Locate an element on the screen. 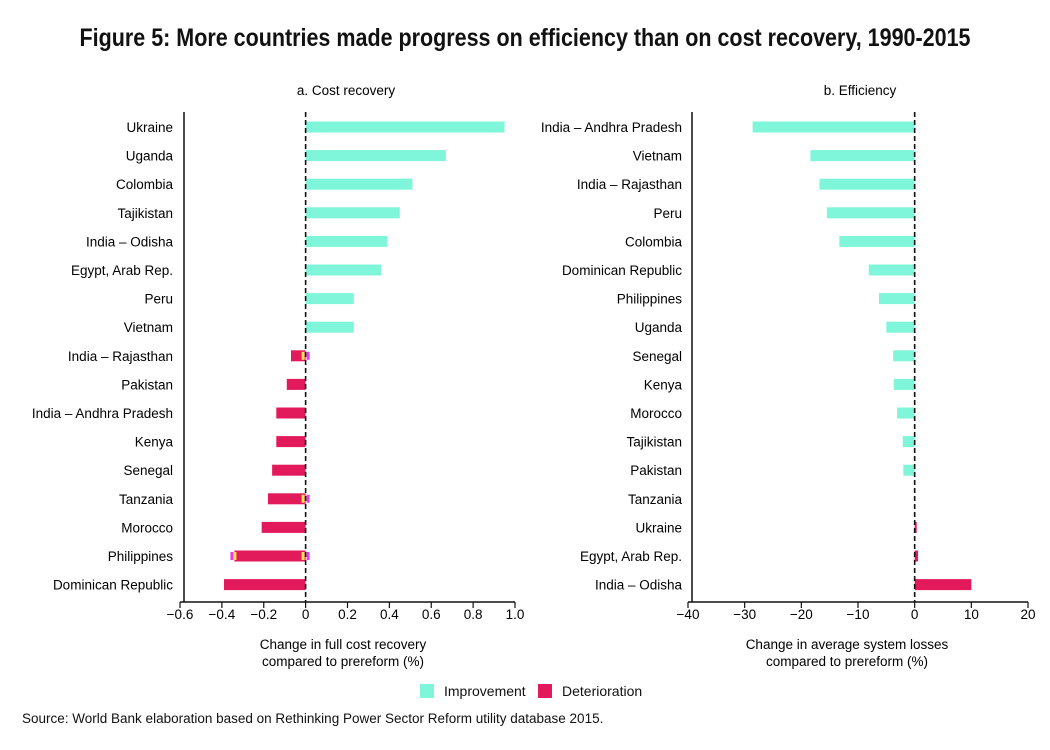 This screenshot has height=750, width=1050. x-tick-label: −10 is located at coordinates (858, 614).